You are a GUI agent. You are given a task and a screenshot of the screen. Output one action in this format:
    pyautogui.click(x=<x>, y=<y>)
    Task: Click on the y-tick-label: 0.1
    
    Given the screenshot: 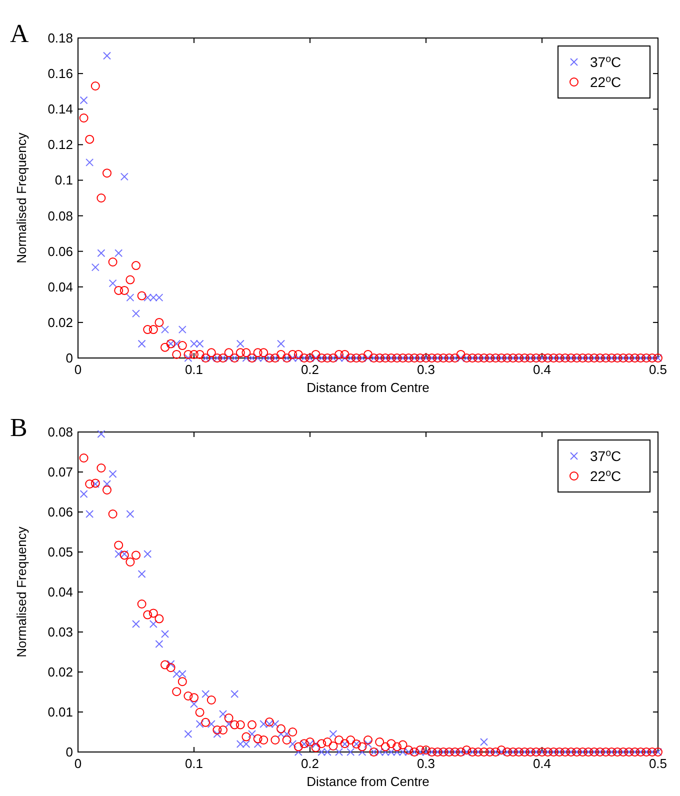 What is the action you would take?
    pyautogui.click(x=63, y=180)
    